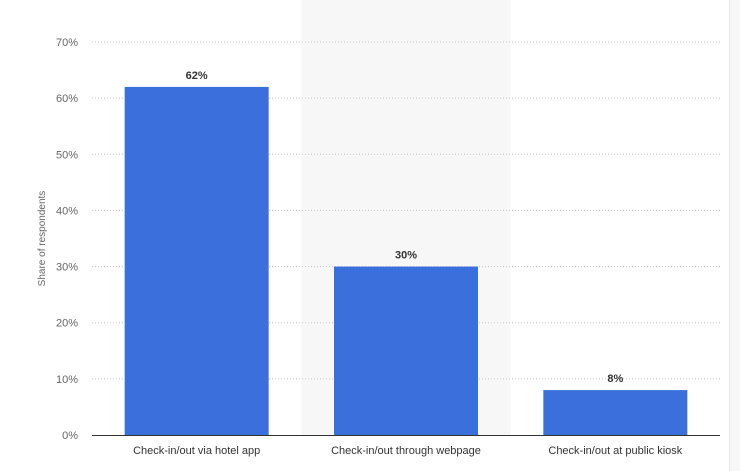 The height and width of the screenshot is (471, 740). I want to click on y-tick-label: 0%, so click(70, 436).